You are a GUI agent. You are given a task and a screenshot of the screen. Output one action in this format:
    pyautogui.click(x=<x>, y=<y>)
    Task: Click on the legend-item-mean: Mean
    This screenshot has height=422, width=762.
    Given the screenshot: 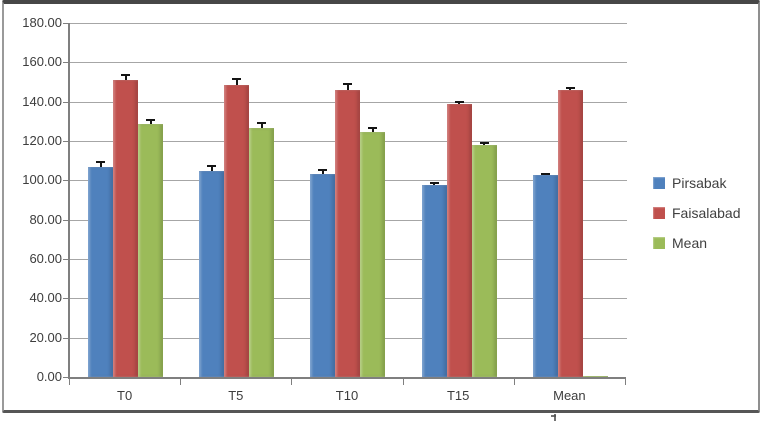 What is the action you would take?
    pyautogui.click(x=697, y=243)
    